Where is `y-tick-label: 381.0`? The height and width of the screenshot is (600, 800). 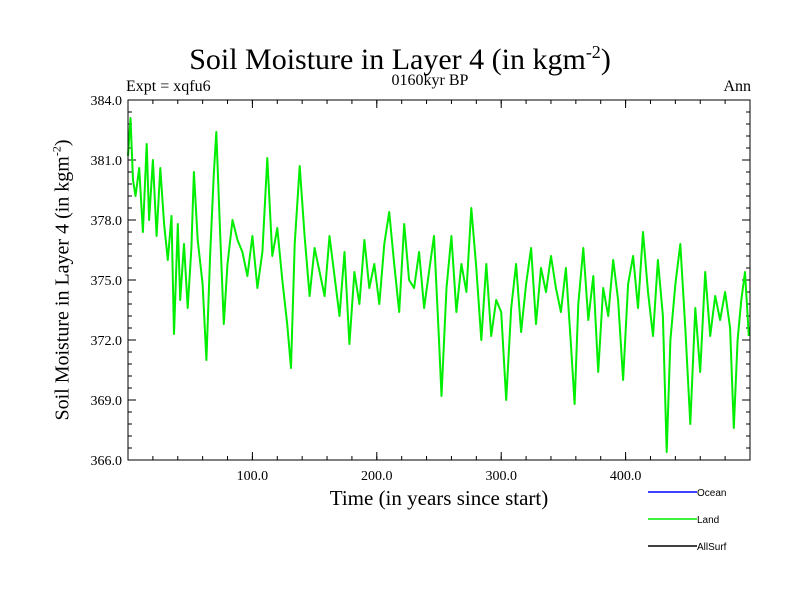 y-tick-label: 381.0 is located at coordinates (107, 161).